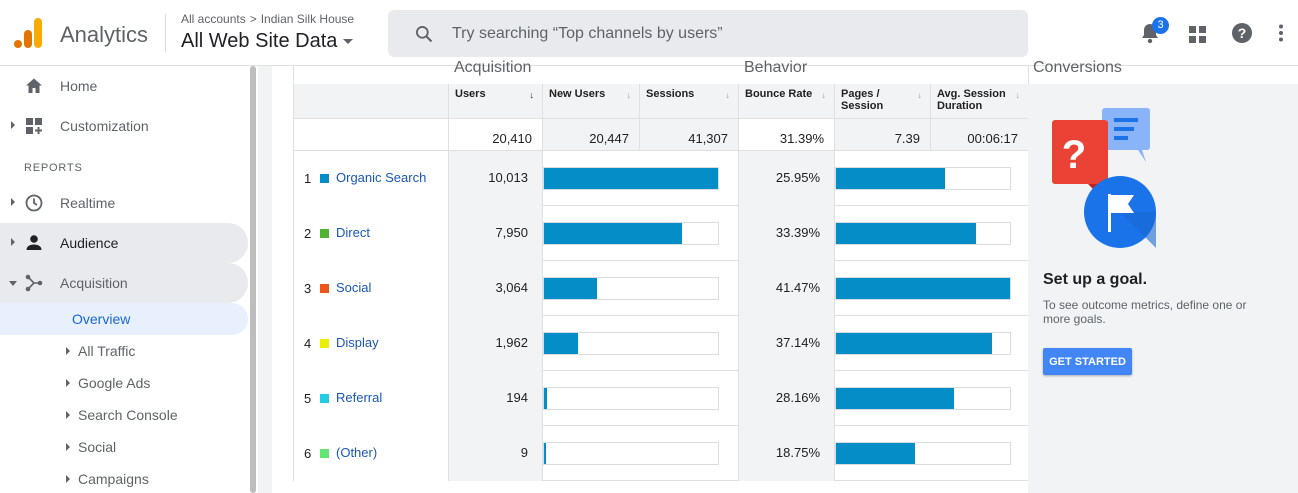 The image size is (1298, 493). Describe the element at coordinates (113, 479) in the screenshot. I see `sidebar-subitem-label: Campaigns` at that location.